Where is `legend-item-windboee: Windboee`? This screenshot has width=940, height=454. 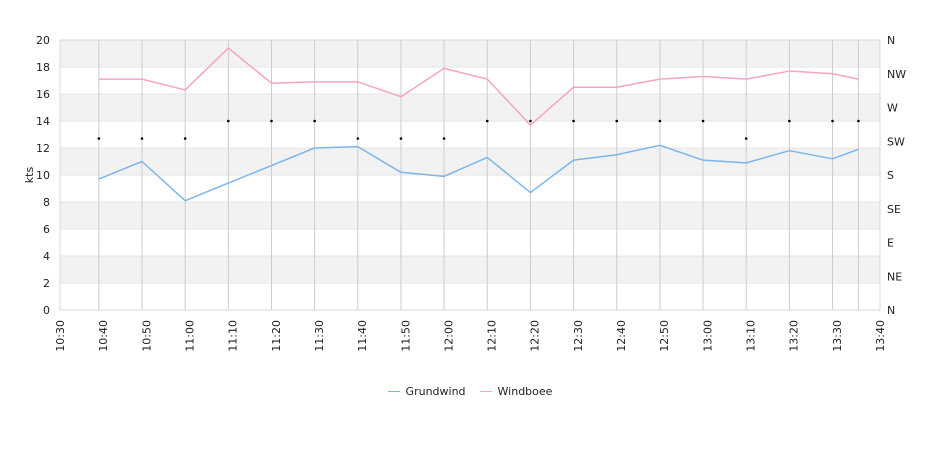
legend-item-windboee: Windboee is located at coordinates (516, 391).